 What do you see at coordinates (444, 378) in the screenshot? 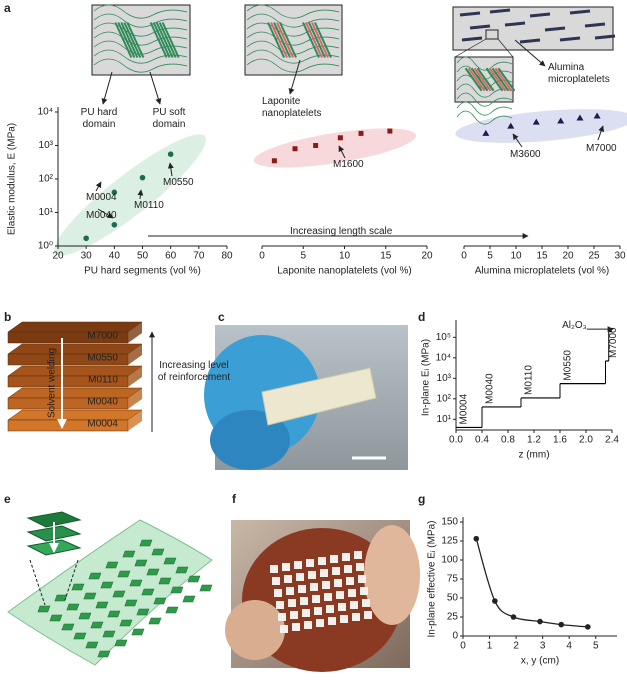
I see `y-tick-label: 10³` at bounding box center [444, 378].